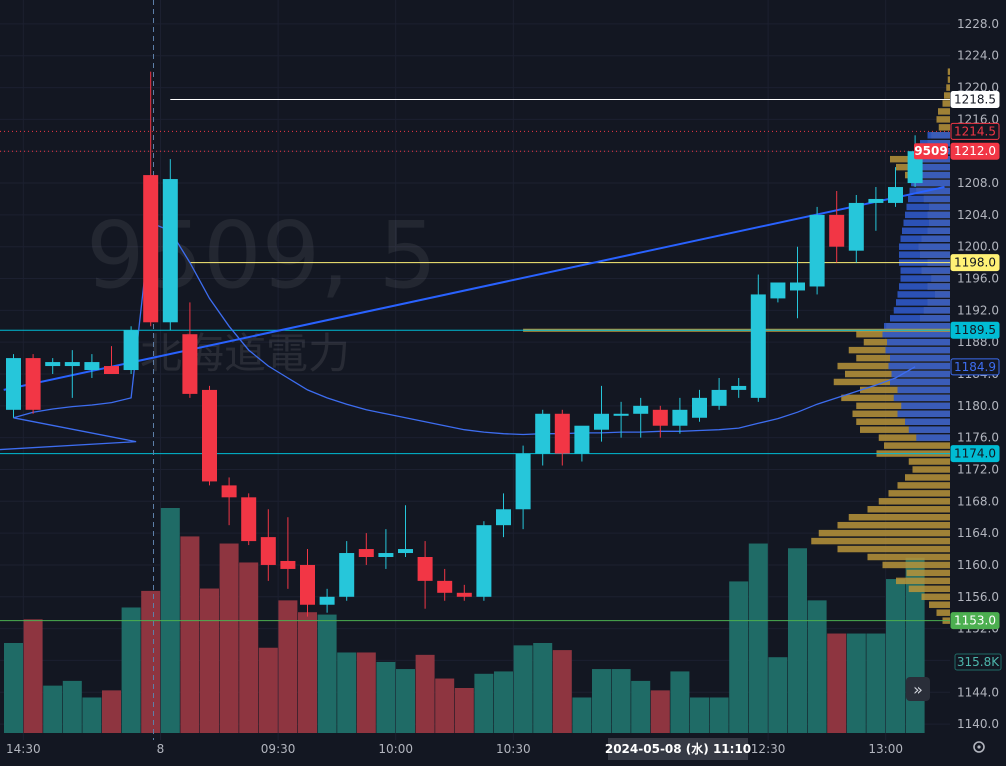 The height and width of the screenshot is (766, 1006). What do you see at coordinates (975, 100) in the screenshot?
I see `price-label: 1218.5` at bounding box center [975, 100].